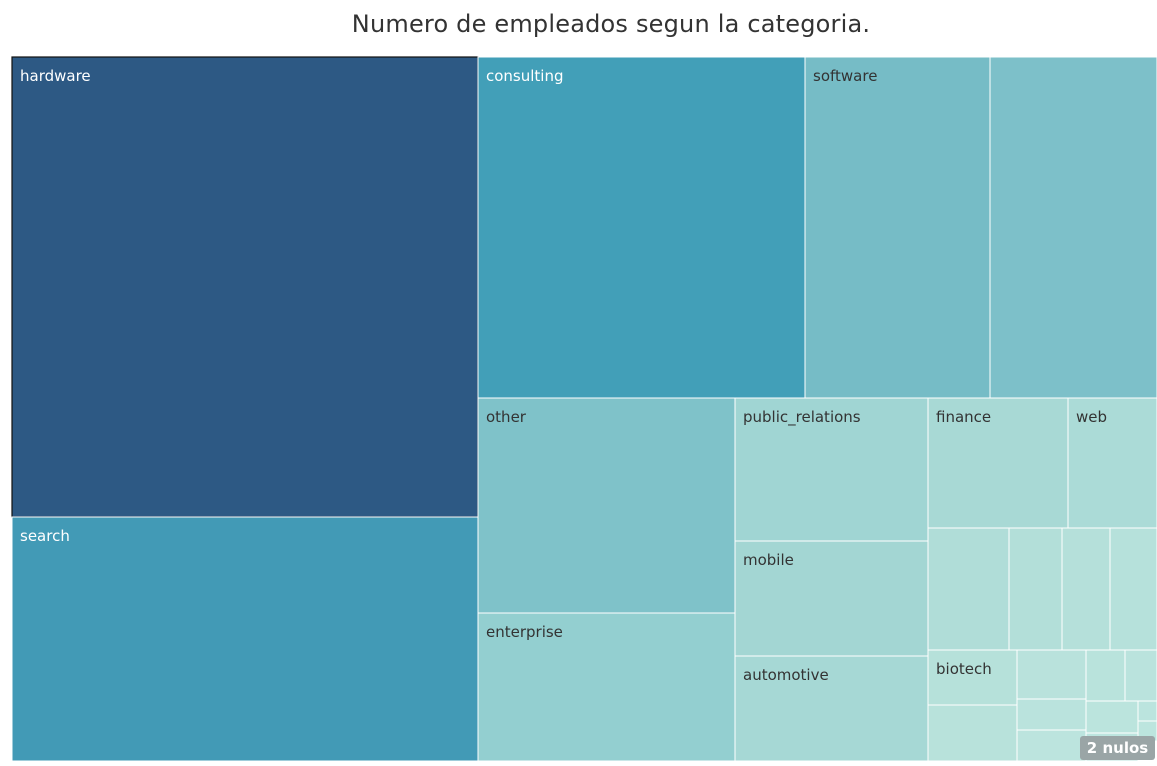  I want to click on tile-label: biotech, so click(964, 669).